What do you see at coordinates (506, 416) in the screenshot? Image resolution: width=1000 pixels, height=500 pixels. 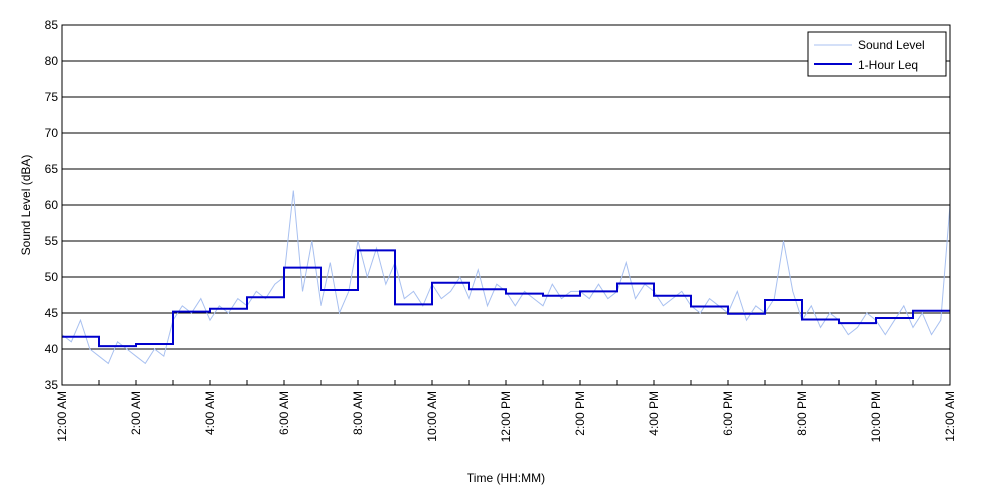 I see `x-tick-label: 12:00 PM` at bounding box center [506, 416].